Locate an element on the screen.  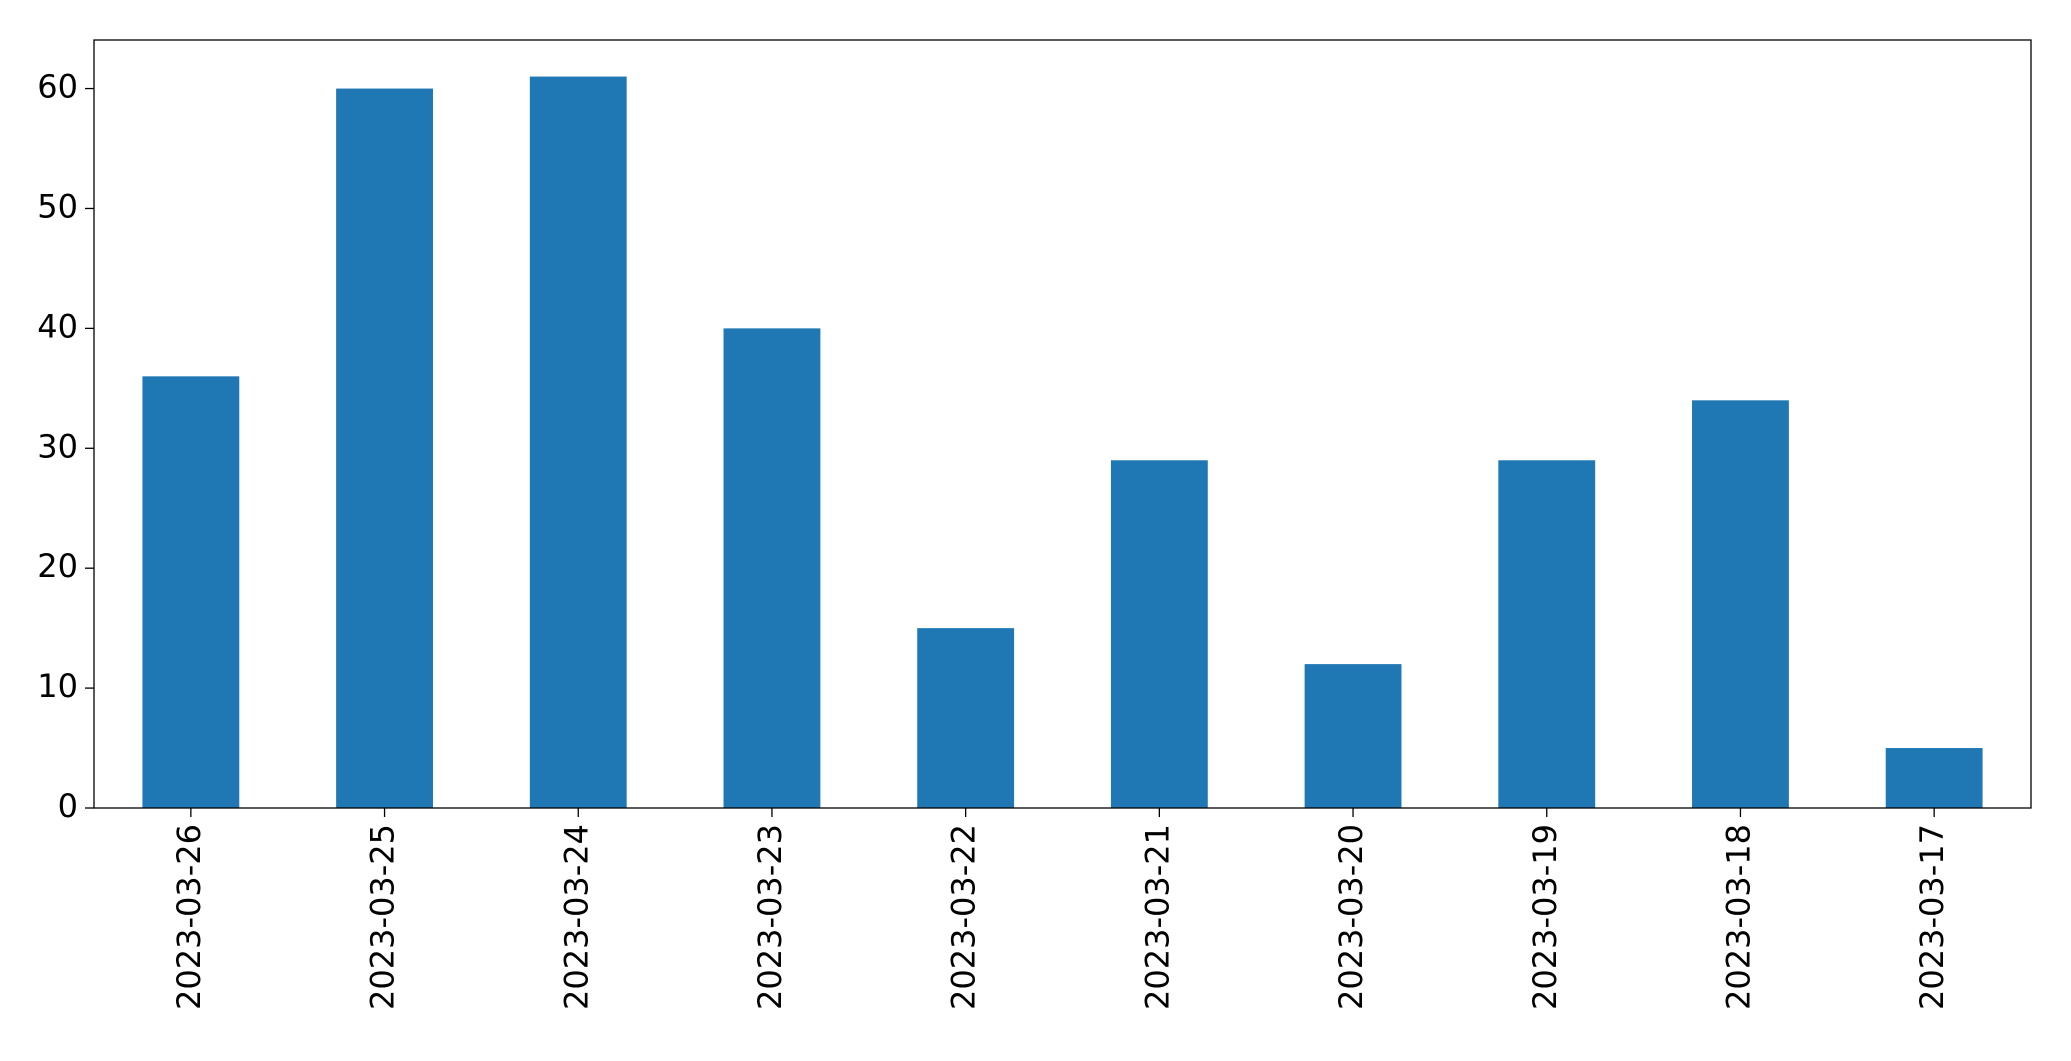
x-tick-label: 2023-03-25 is located at coordinates (383, 917).